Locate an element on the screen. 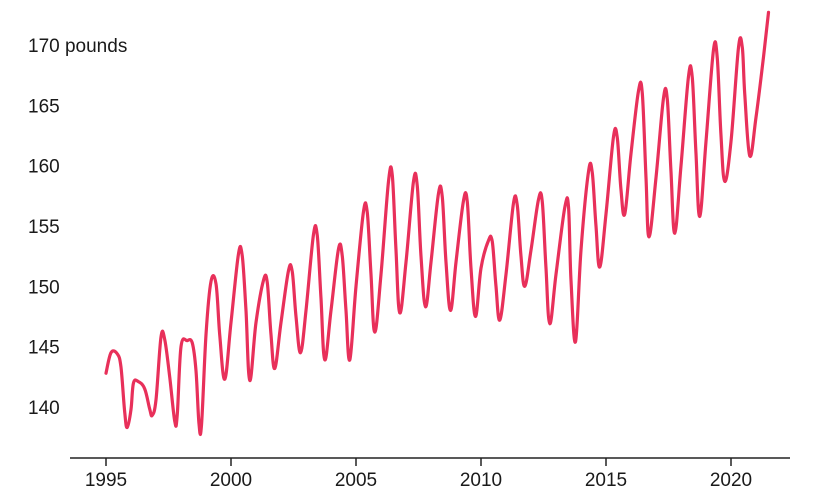 The height and width of the screenshot is (490, 820). x-tick-label: 2020 is located at coordinates (731, 480).